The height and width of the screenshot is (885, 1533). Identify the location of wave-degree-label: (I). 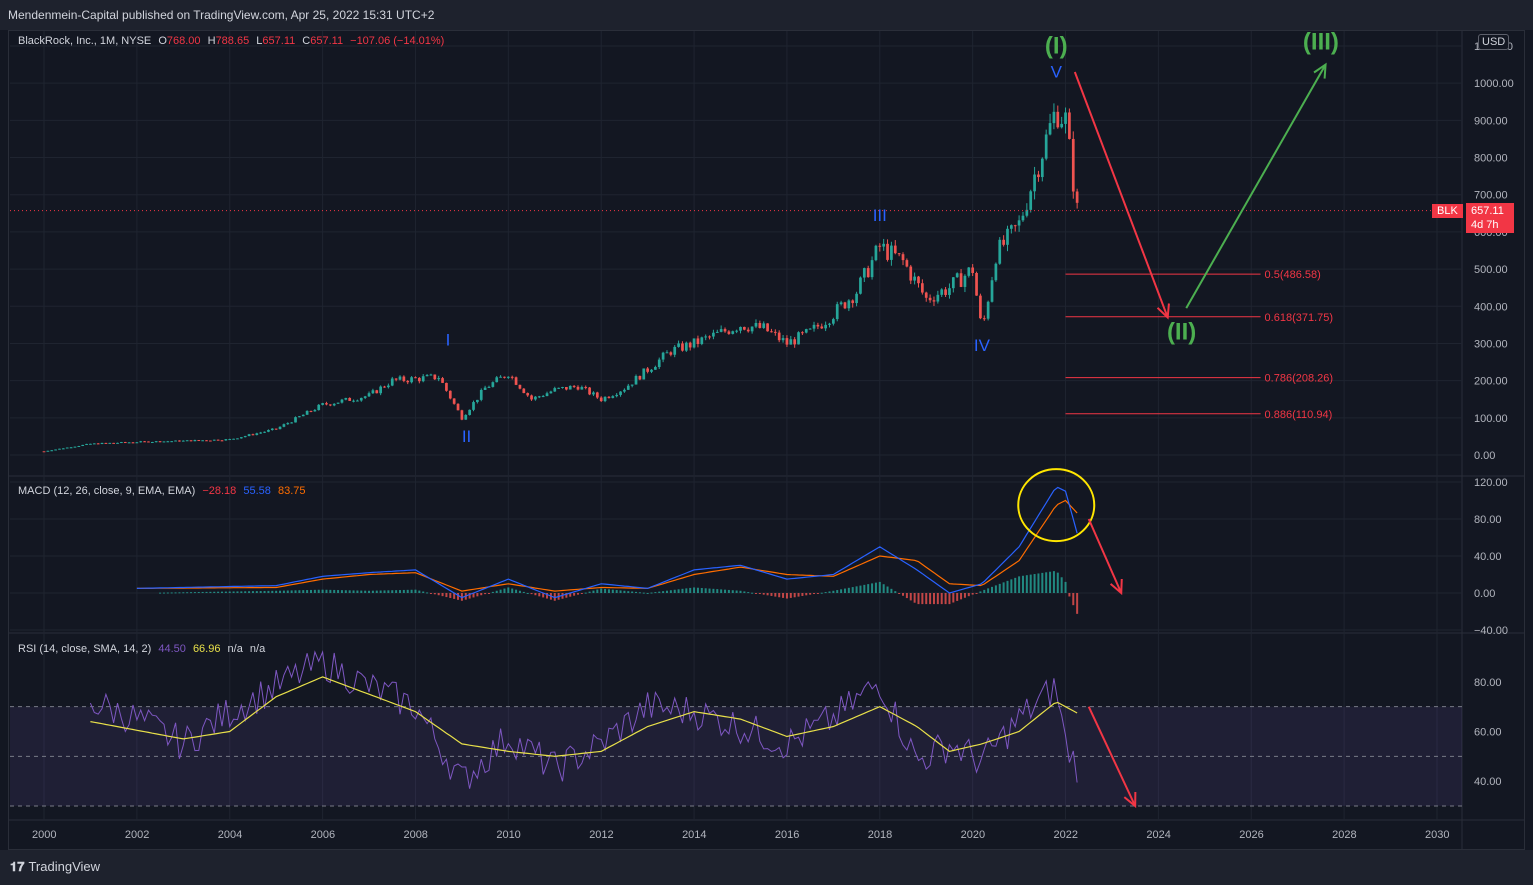
(1056, 45).